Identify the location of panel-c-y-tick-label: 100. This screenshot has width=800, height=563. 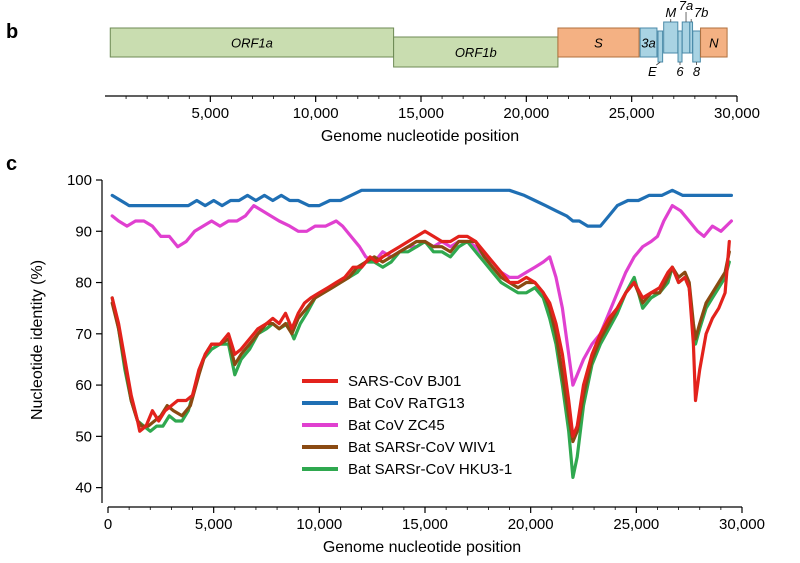
(79, 180).